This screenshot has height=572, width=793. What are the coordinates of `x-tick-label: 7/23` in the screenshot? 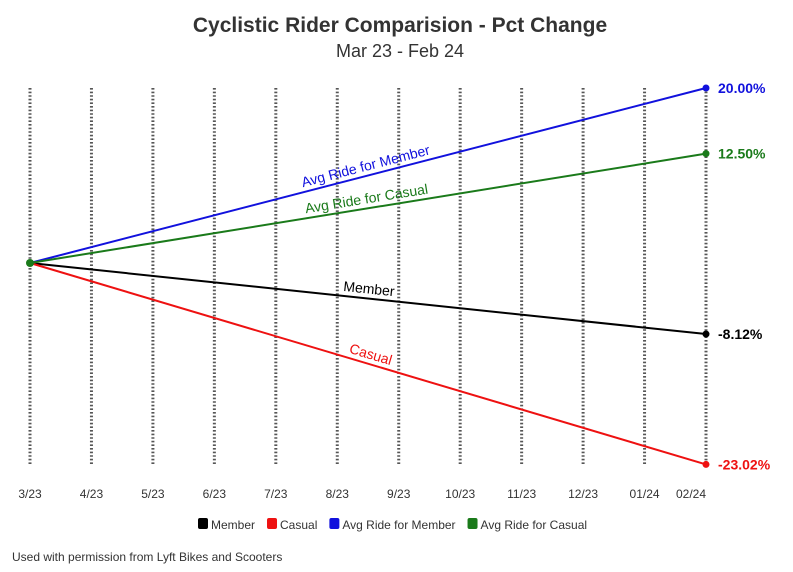 It's located at (276, 494).